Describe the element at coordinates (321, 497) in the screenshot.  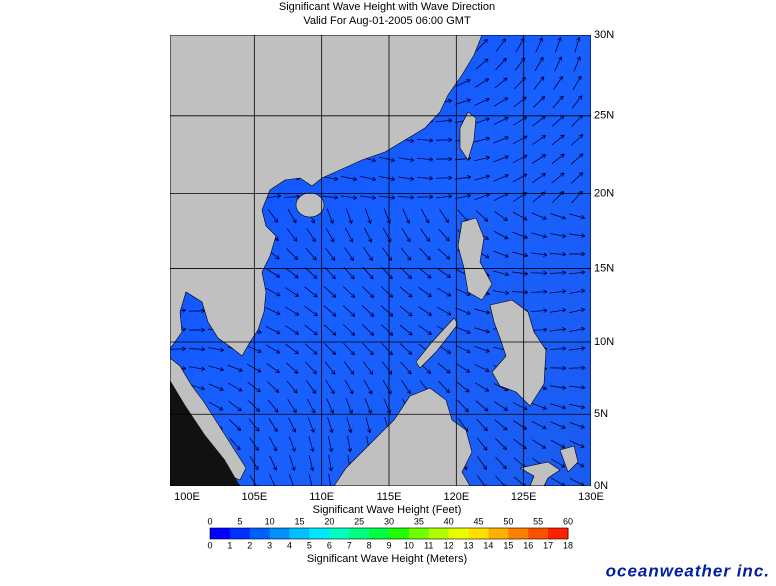
I see `lon-tick-label: 110E` at that location.